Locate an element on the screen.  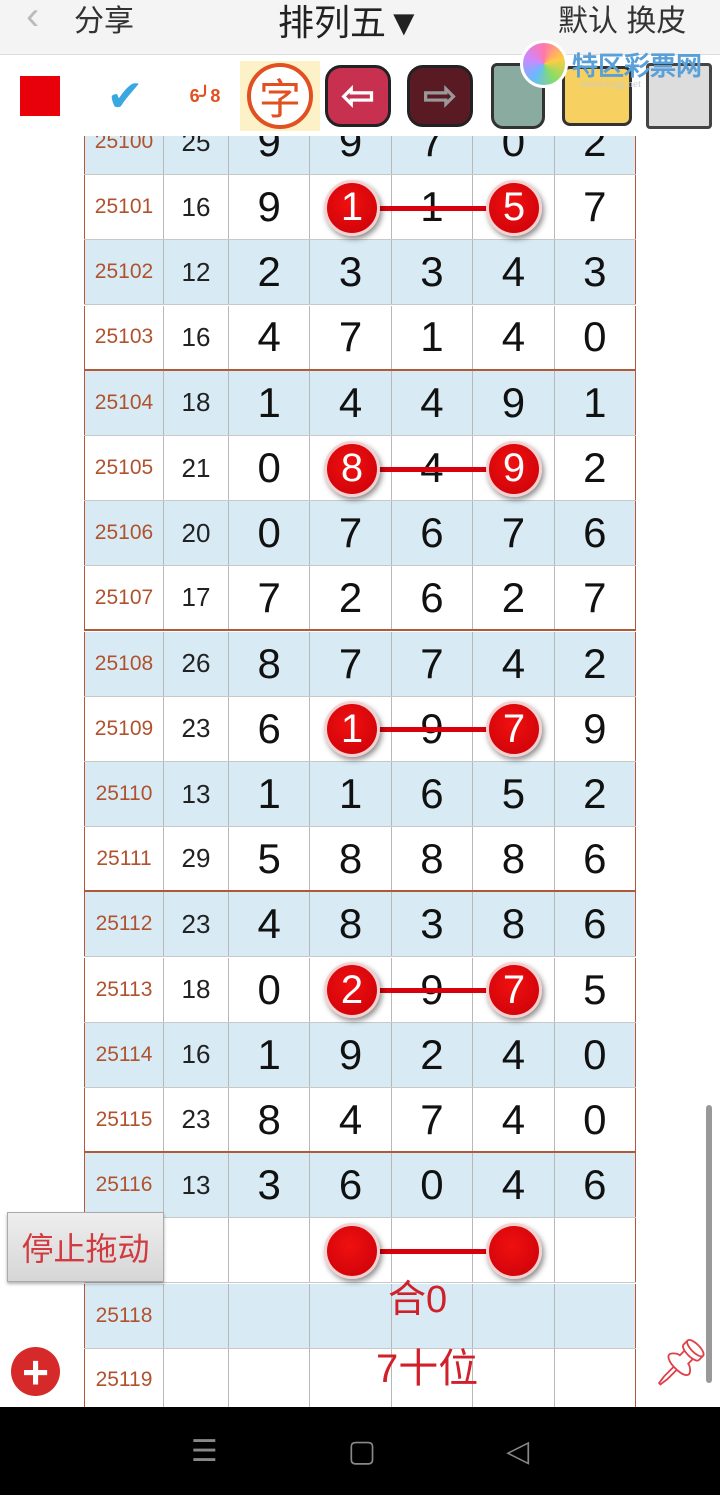
highlight-ball: 9 is located at coordinates (514, 468).